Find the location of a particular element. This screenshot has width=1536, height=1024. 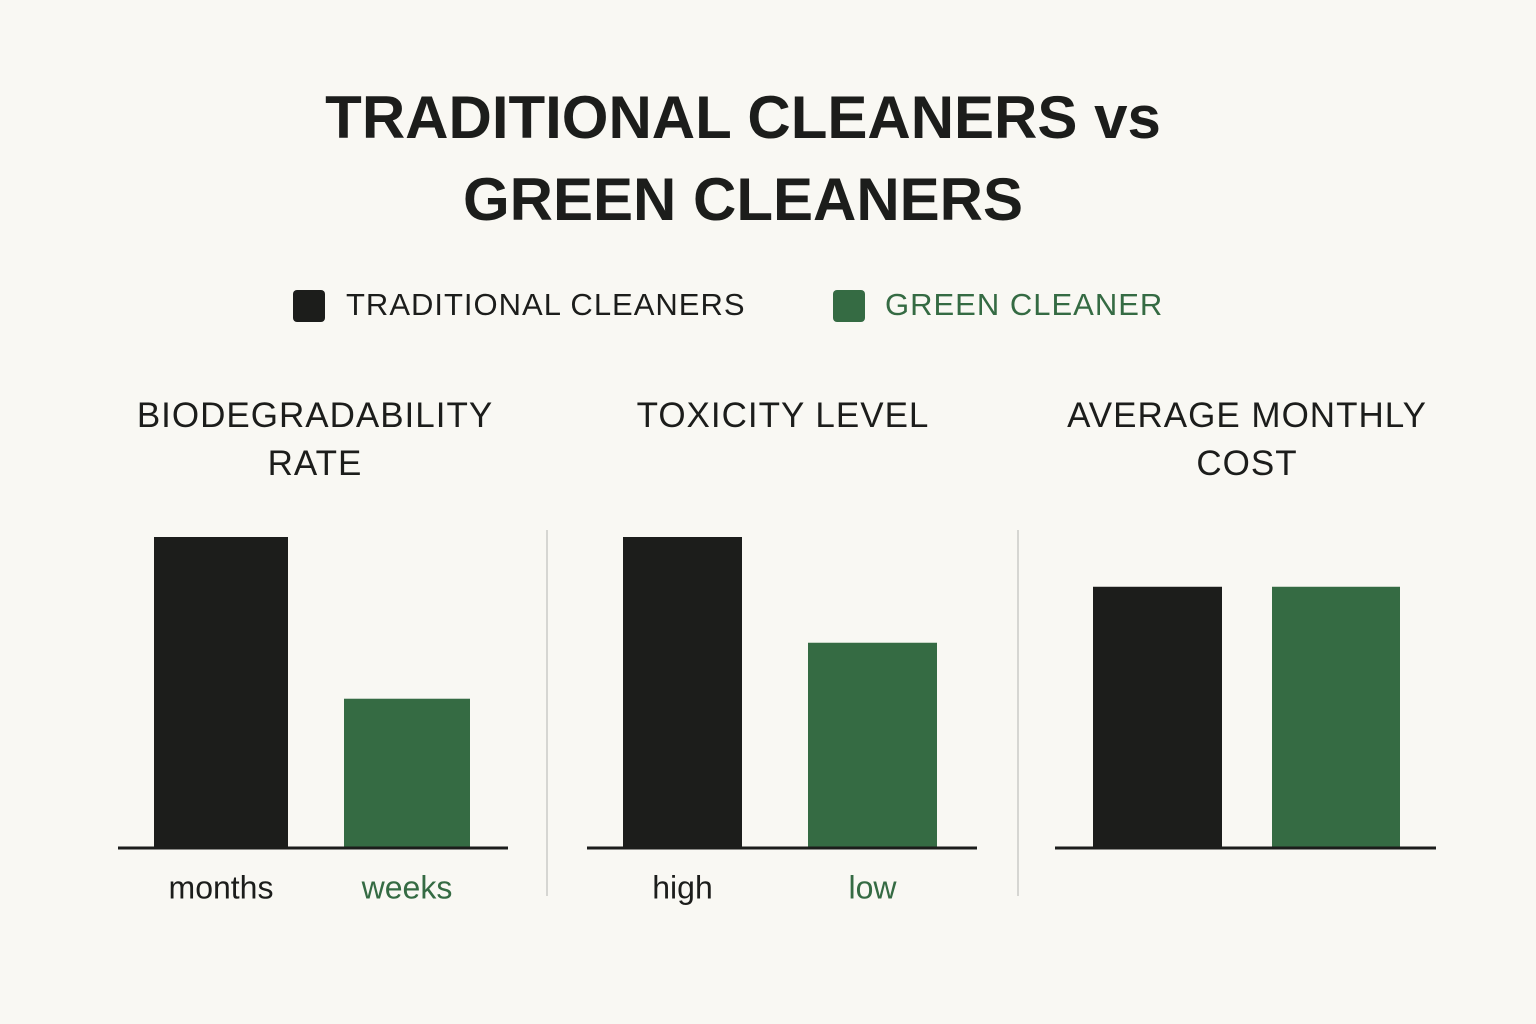

panel-title: AVERAGE MONTHLY COST is located at coordinates (1247, 439).